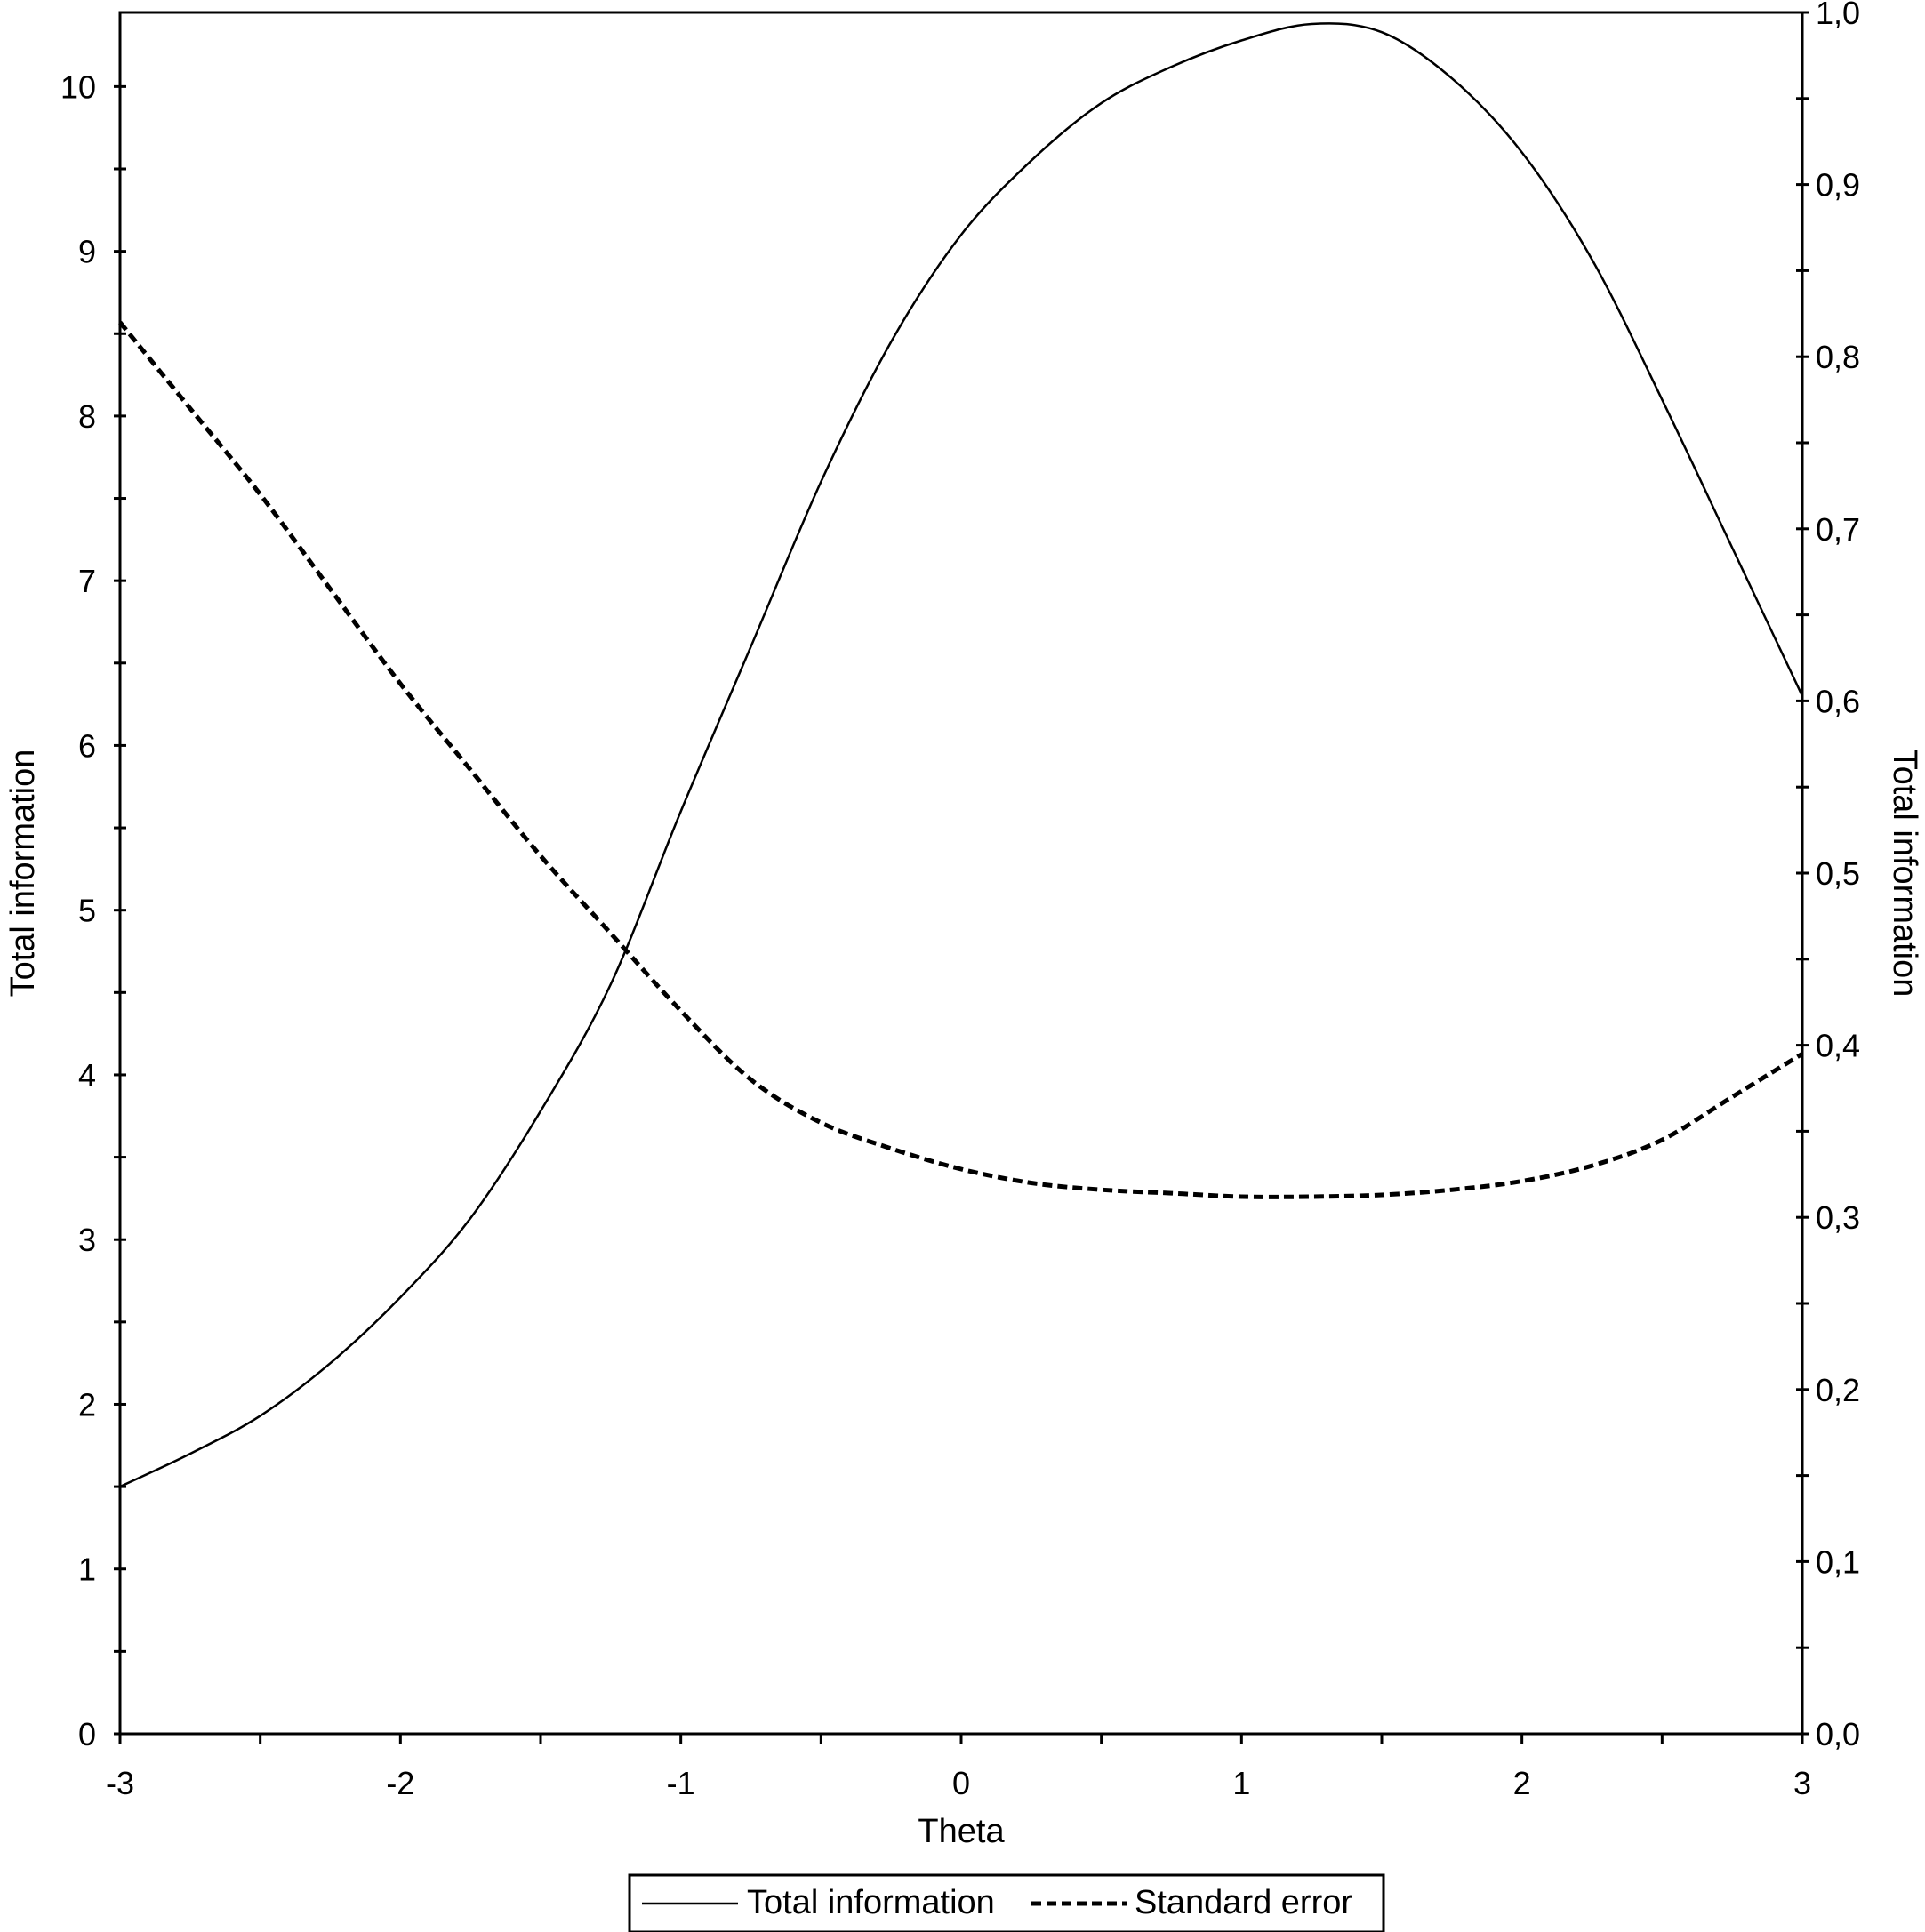  What do you see at coordinates (961, 1832) in the screenshot?
I see `x-axis-title: Theta` at bounding box center [961, 1832].